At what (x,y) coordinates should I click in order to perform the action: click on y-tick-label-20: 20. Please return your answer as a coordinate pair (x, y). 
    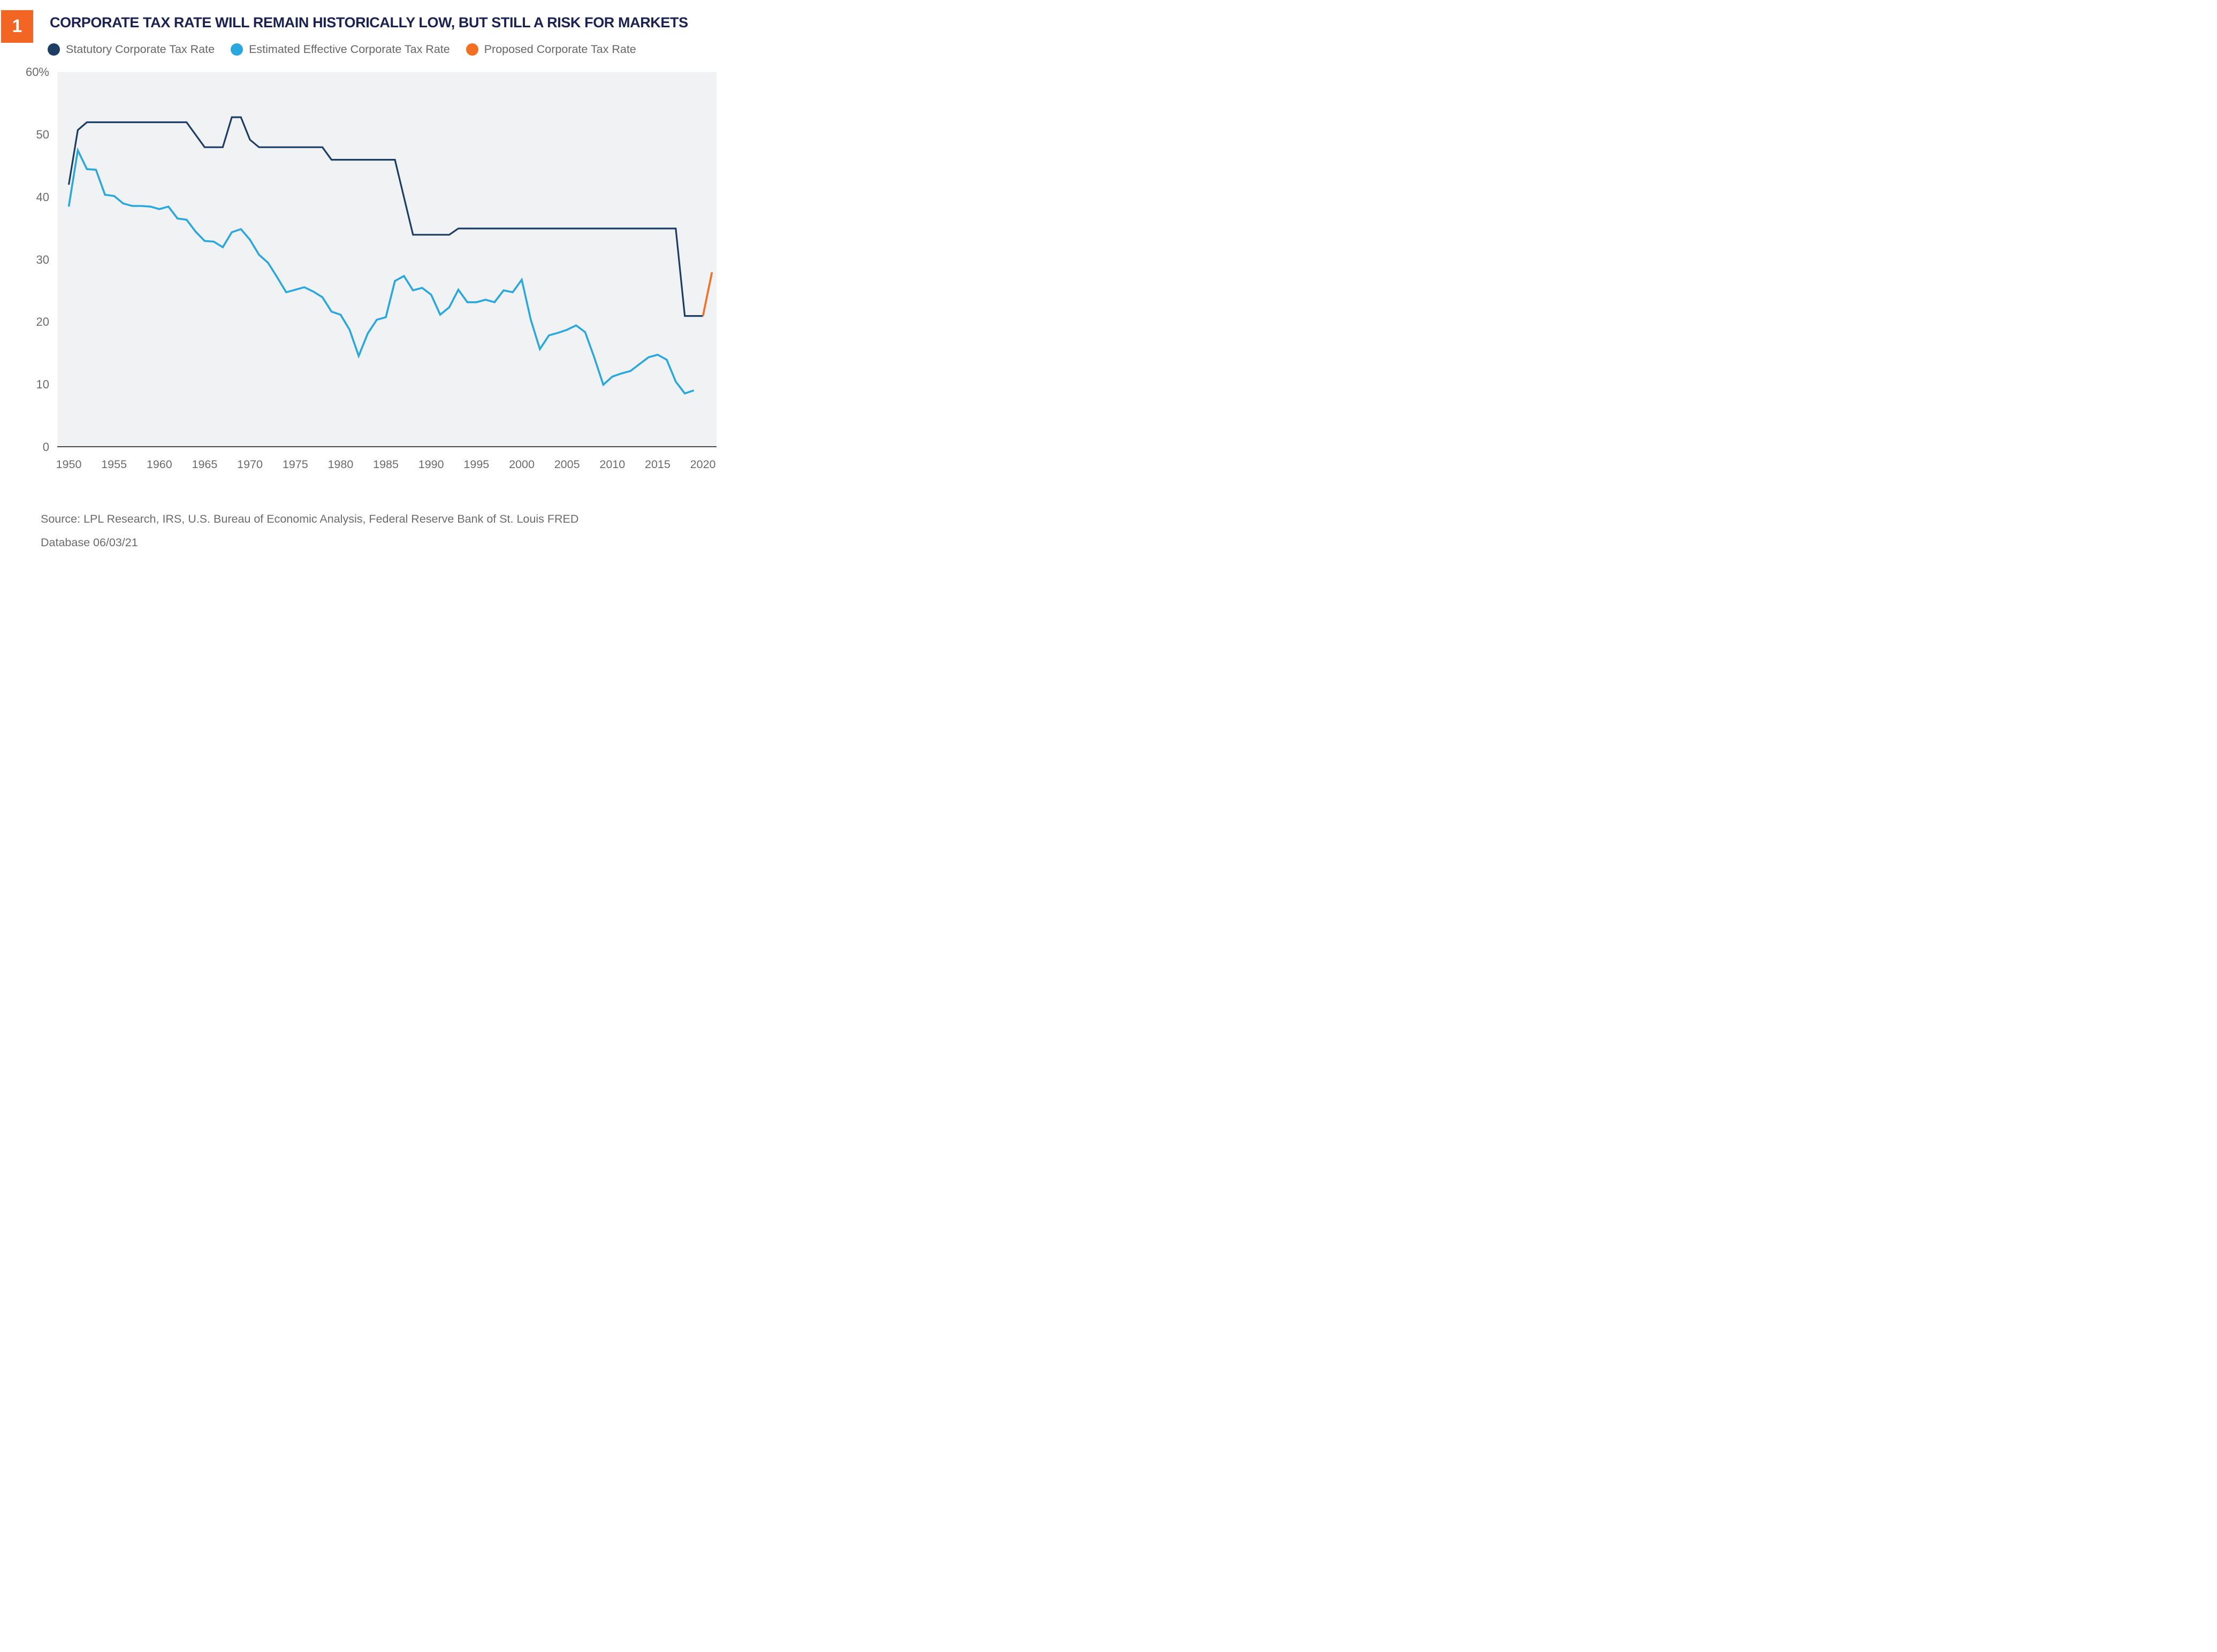
    Looking at the image, I should click on (42, 322).